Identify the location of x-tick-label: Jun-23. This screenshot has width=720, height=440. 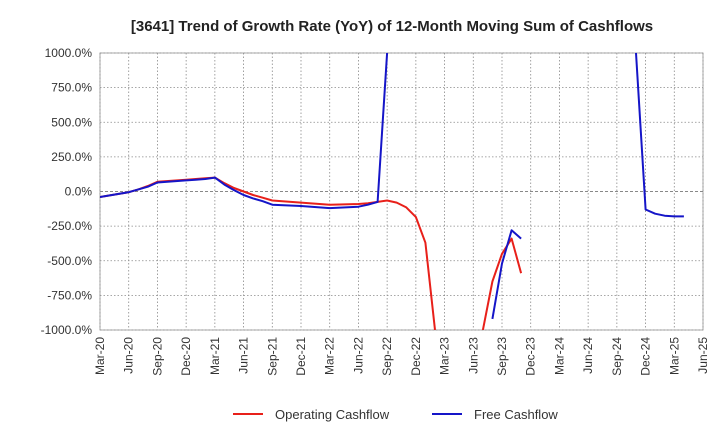
(473, 355).